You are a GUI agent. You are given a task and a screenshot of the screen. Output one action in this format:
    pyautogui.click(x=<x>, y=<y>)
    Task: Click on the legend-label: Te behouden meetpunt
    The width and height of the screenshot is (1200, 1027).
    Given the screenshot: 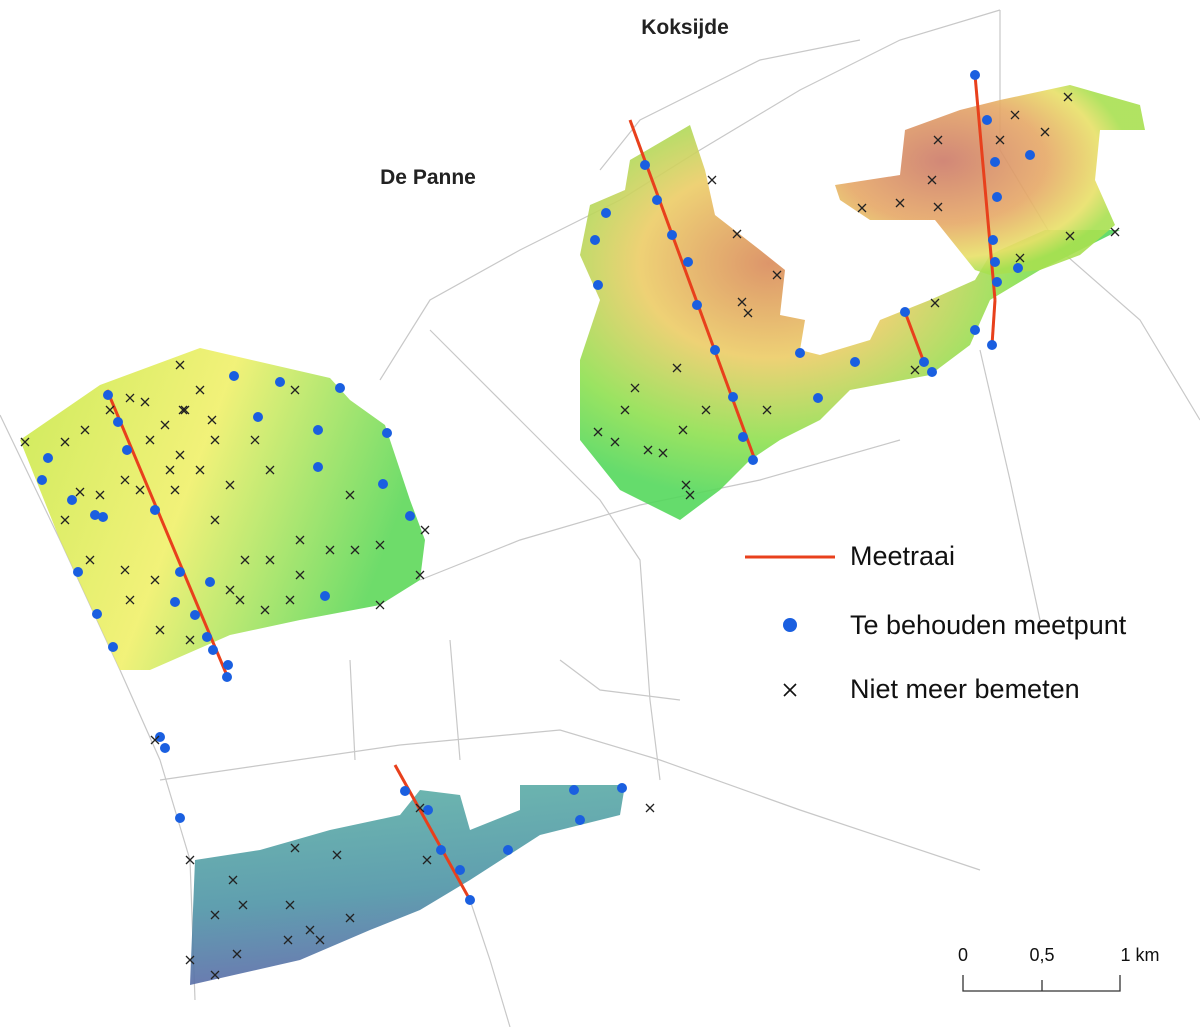 What is the action you would take?
    pyautogui.click(x=988, y=625)
    